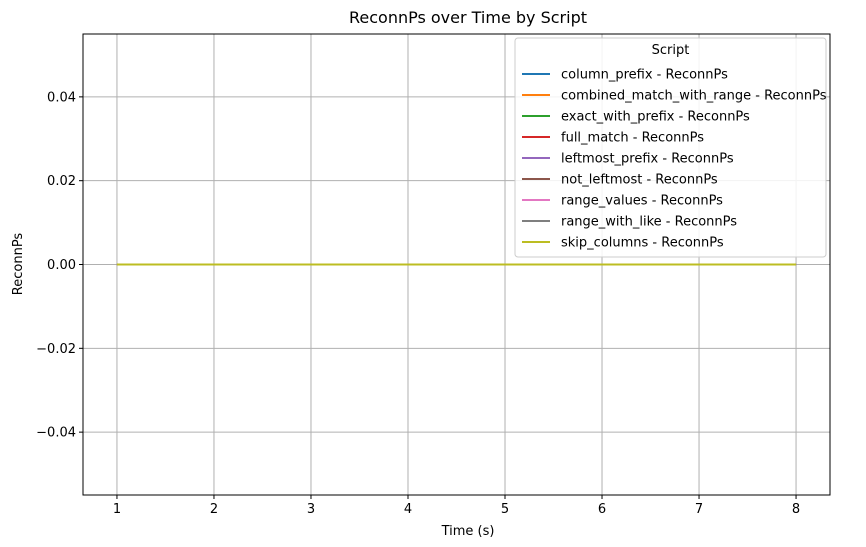 Image resolution: width=866 pixels, height=547 pixels. I want to click on x-tick-label: 2, so click(214, 509).